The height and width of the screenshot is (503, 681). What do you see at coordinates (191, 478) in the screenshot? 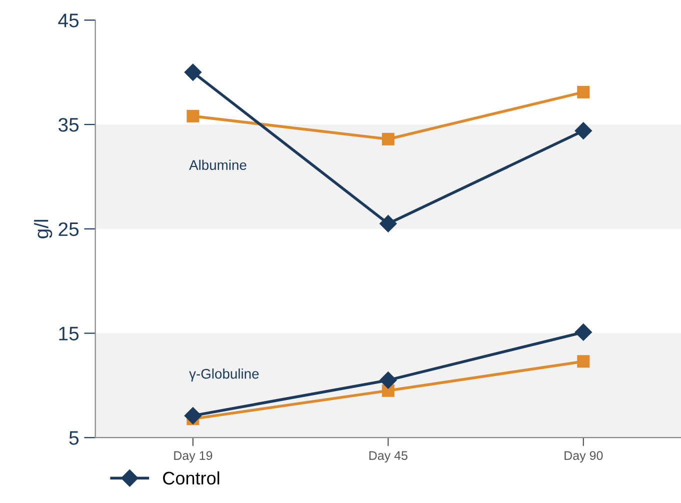
I see `legend-label: Control` at bounding box center [191, 478].